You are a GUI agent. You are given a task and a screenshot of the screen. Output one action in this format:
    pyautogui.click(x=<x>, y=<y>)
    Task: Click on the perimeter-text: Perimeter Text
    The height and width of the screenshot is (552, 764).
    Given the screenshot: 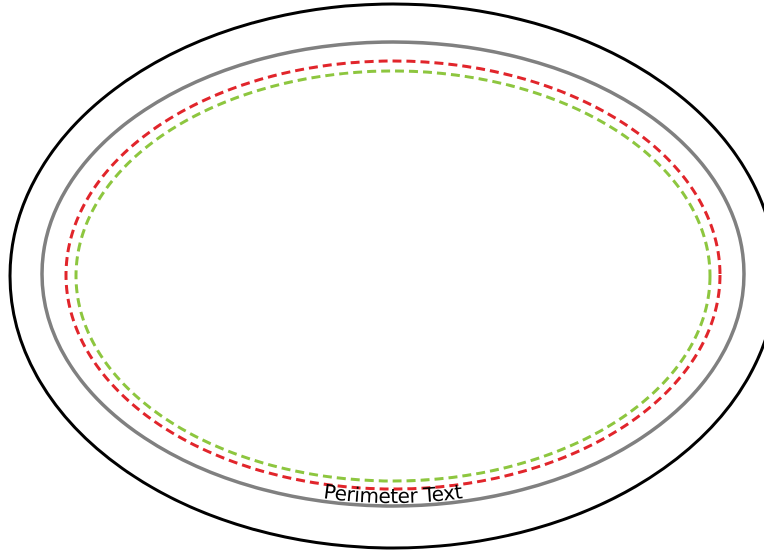 What is the action you would take?
    pyautogui.click(x=393, y=493)
    